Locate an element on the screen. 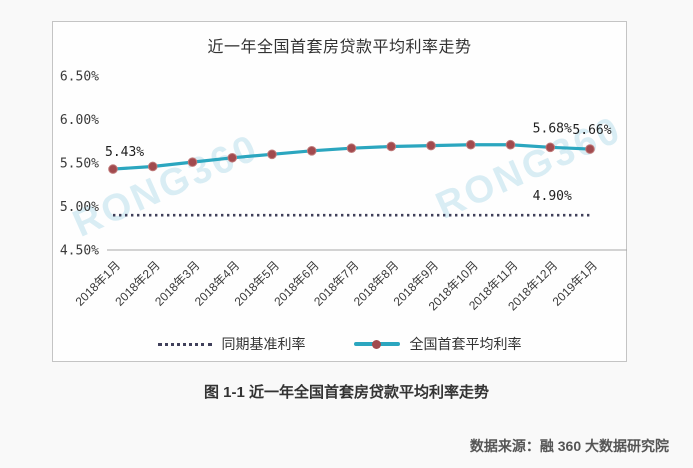 The image size is (693, 468). legend-item-average-rate: 全国首套平均利率 is located at coordinates (437, 344).